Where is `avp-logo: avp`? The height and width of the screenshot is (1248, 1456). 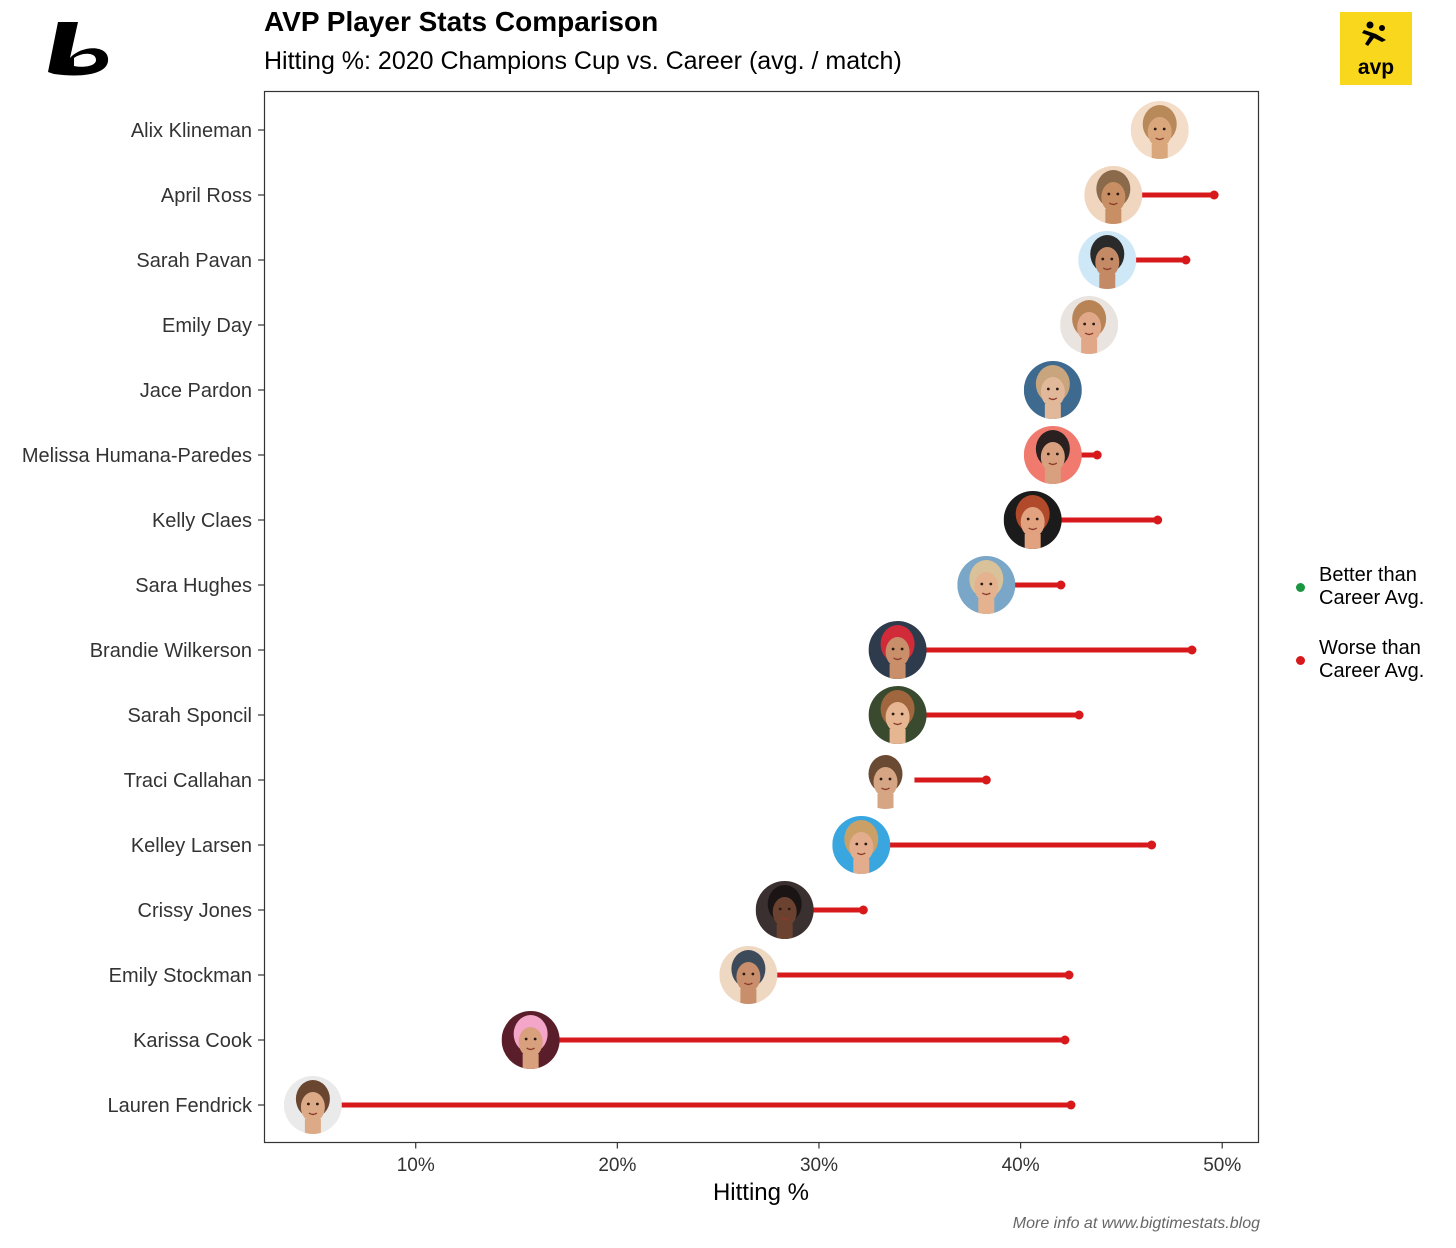
avp-logo: avp is located at coordinates (1376, 48).